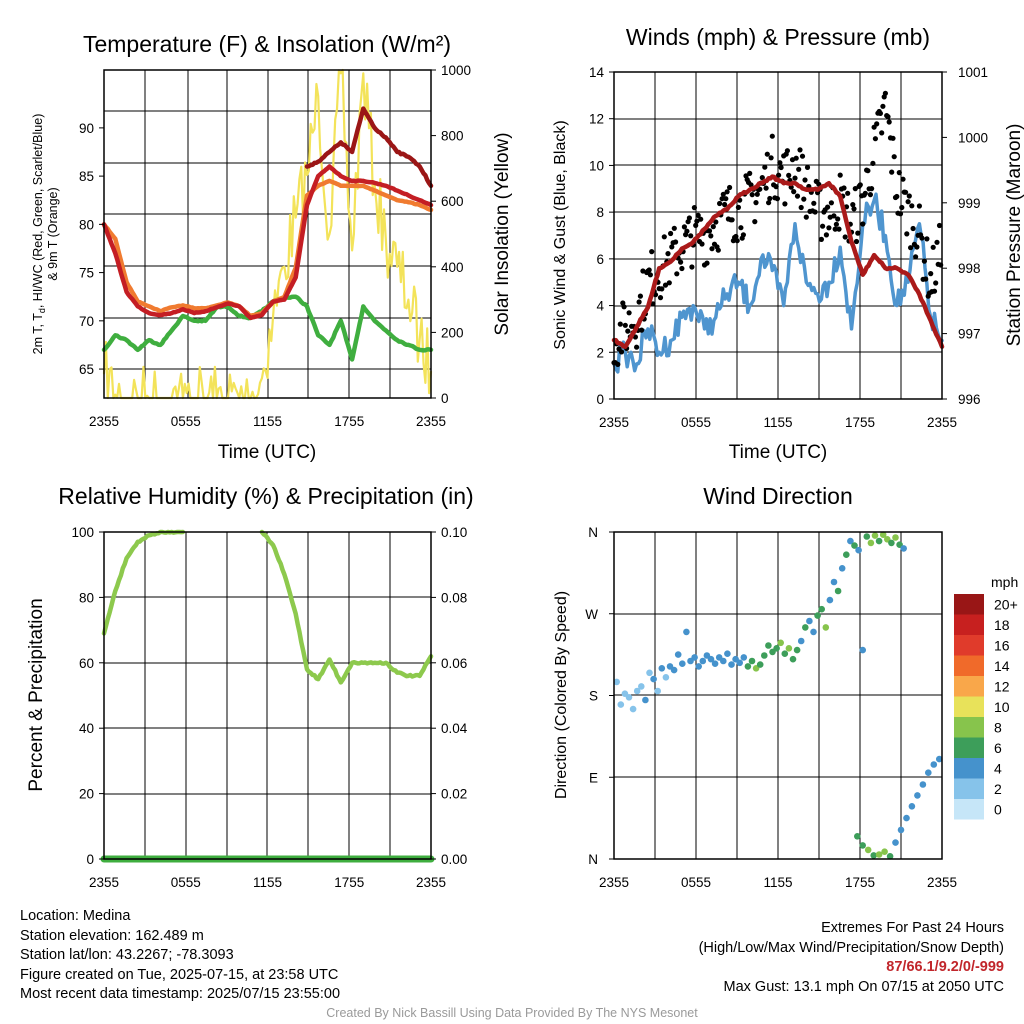 This screenshot has height=1024, width=1024. I want to click on extremes-title: Extremes For Past 24 Hours, so click(912, 928).